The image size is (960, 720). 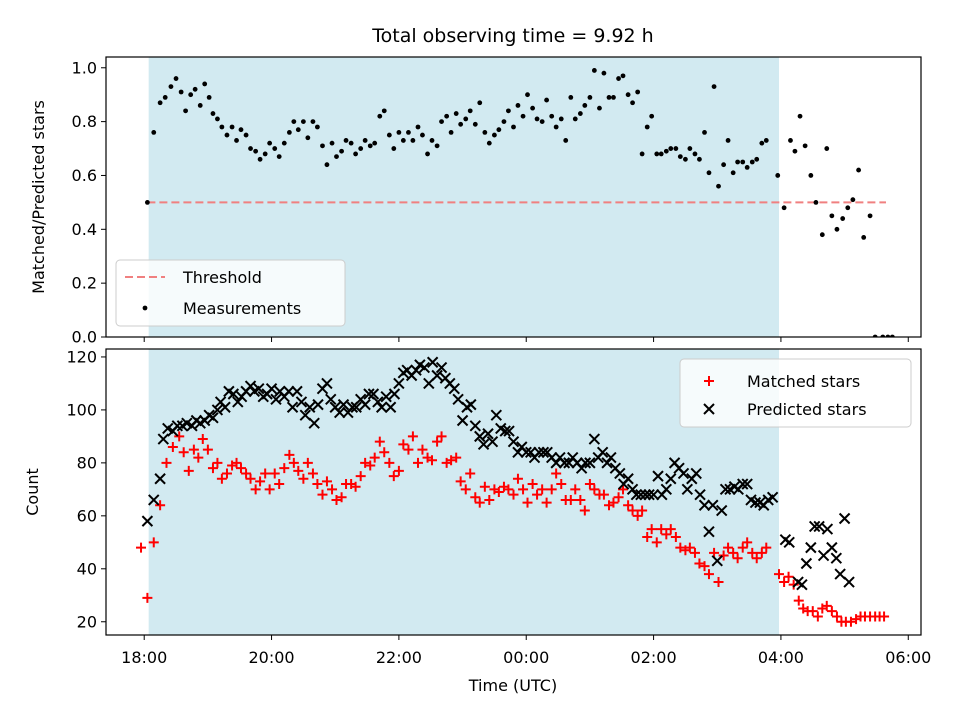 I want to click on y-tick-label: 20, so click(x=87, y=621).